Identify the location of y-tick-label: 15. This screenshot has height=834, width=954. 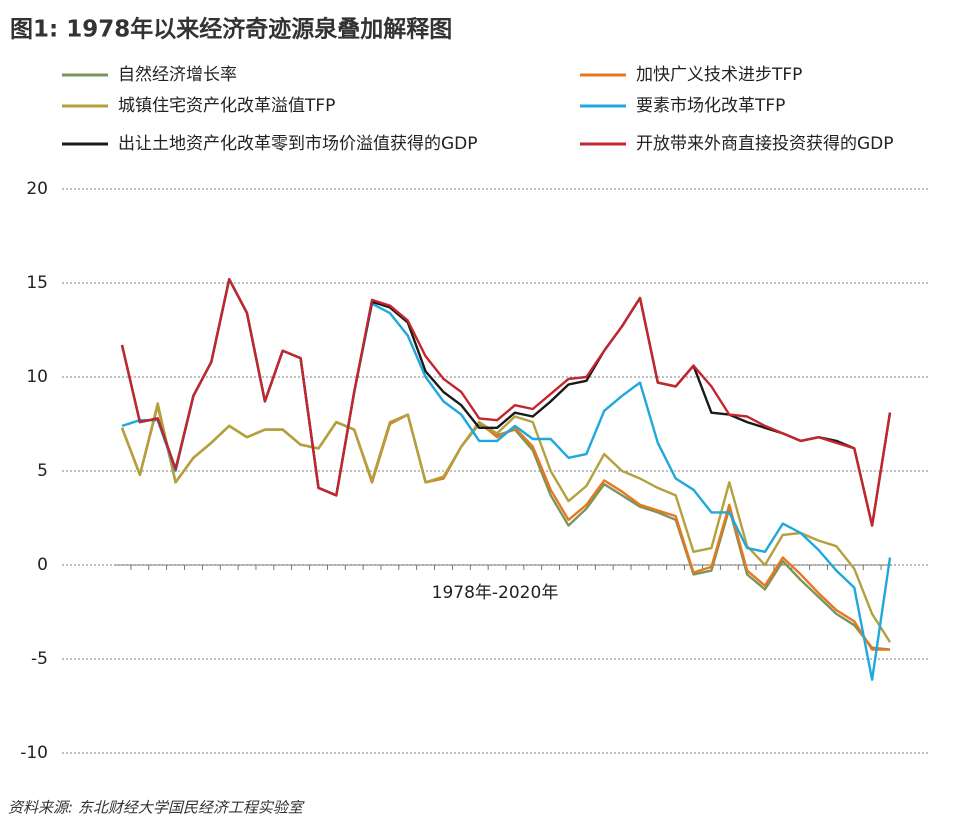
(37, 283).